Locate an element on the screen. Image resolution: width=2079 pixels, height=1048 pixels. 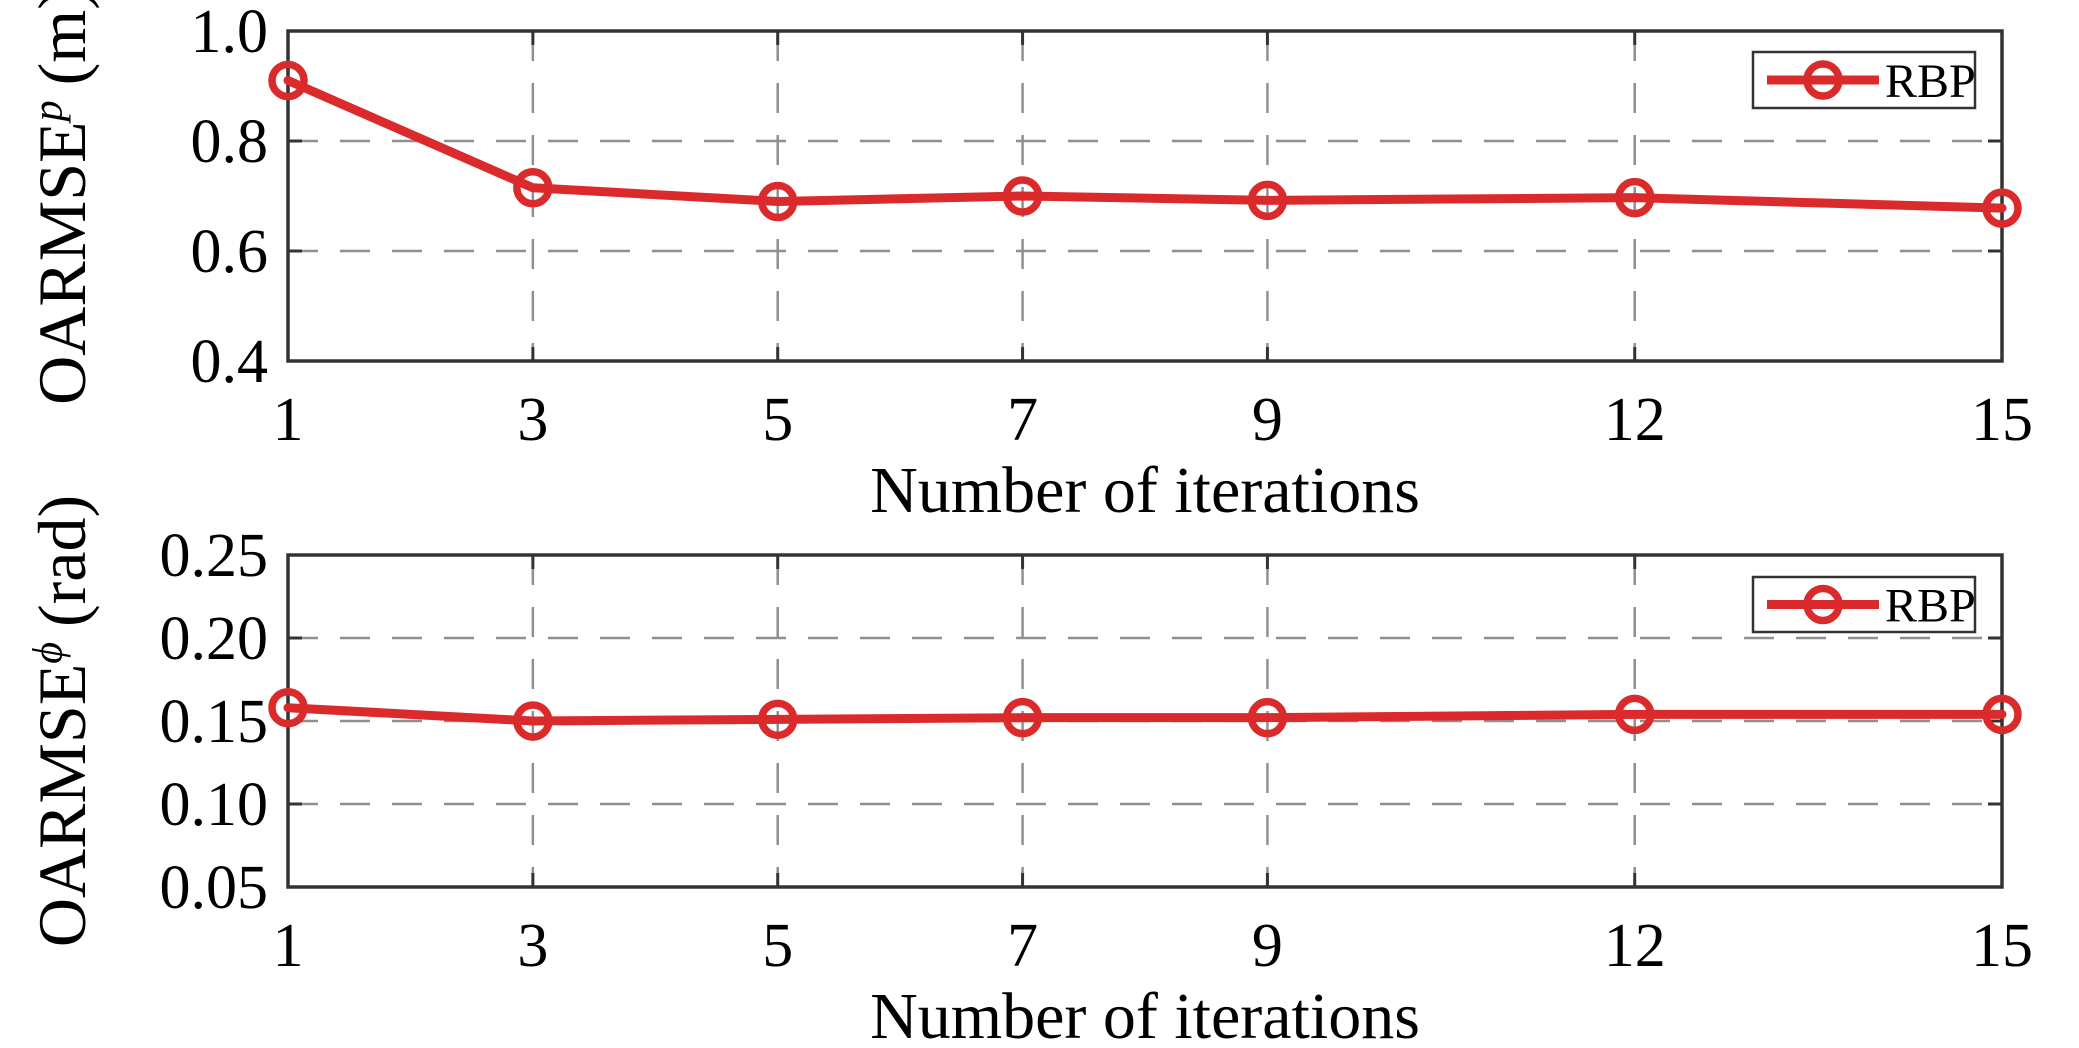
y-tick-label: 0.25 is located at coordinates (214, 556).